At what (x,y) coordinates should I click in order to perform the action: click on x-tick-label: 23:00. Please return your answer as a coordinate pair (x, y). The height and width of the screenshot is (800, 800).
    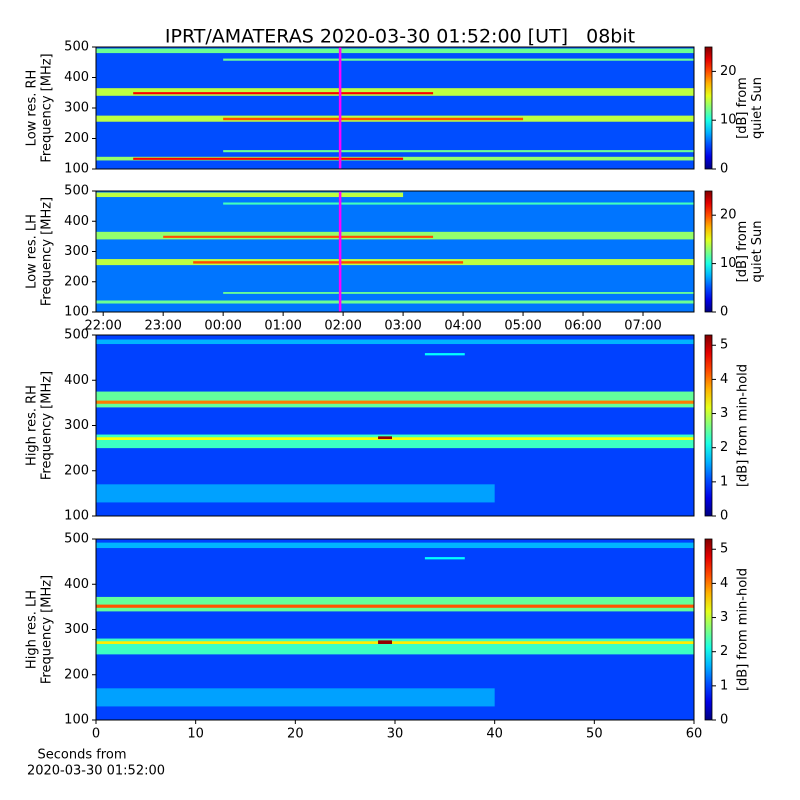
    Looking at the image, I should click on (162, 326).